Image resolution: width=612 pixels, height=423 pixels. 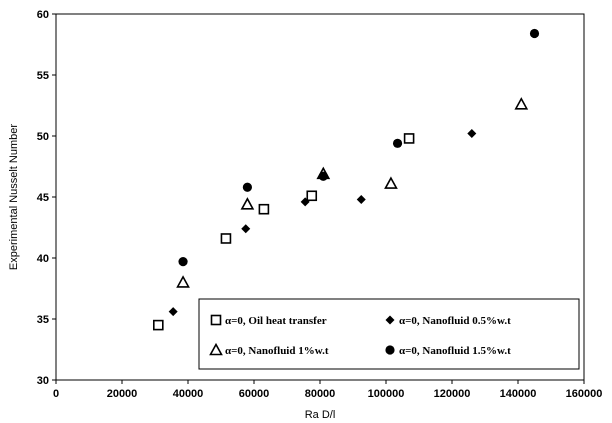 What do you see at coordinates (56, 394) in the screenshot?
I see `x-tick-label: 0` at bounding box center [56, 394].